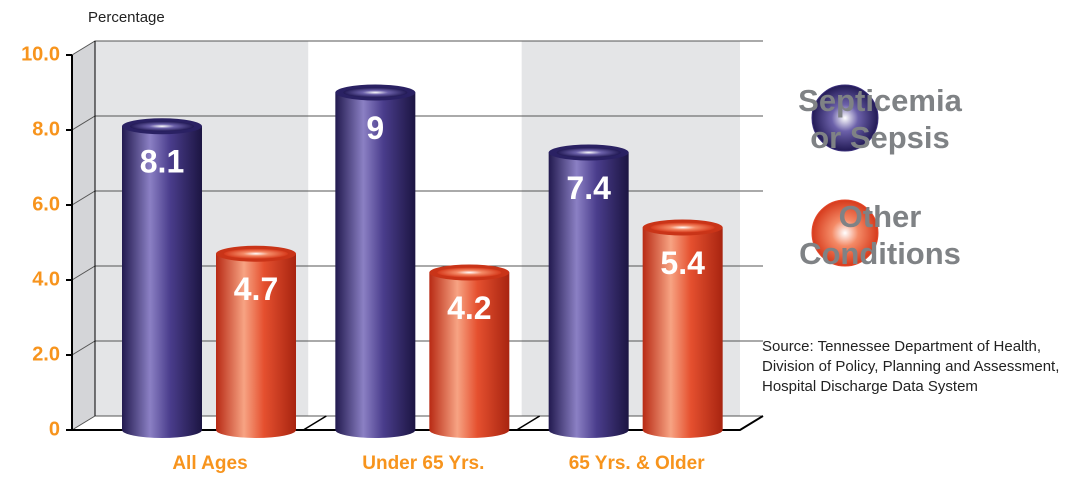 Image resolution: width=1071 pixels, height=481 pixels. What do you see at coordinates (682, 263) in the screenshot?
I see `data-label: 5.4` at bounding box center [682, 263].